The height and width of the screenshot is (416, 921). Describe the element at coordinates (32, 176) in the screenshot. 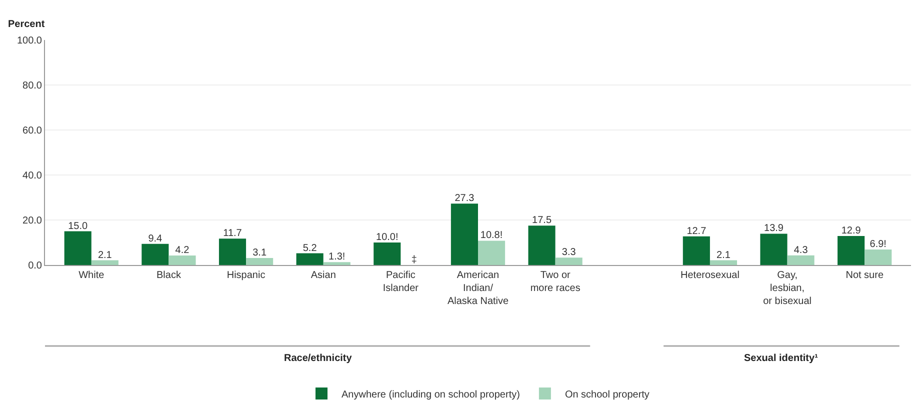

I see `text: 40.0` at that location.